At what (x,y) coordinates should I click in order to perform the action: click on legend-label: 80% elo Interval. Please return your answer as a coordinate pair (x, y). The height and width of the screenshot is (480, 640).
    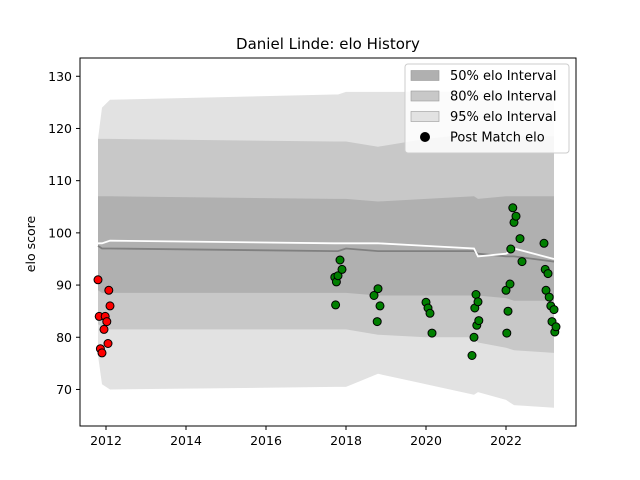
    Looking at the image, I should click on (503, 97).